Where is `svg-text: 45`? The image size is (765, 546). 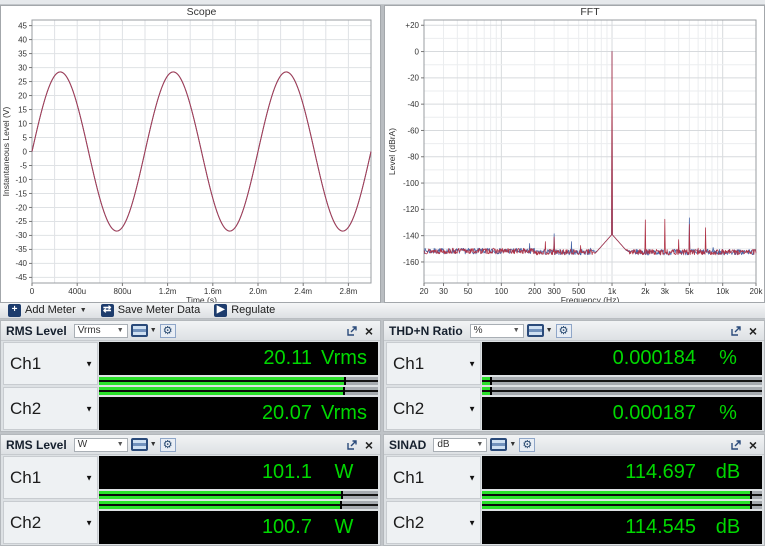
svg-text: 45 is located at coordinates (22, 25).